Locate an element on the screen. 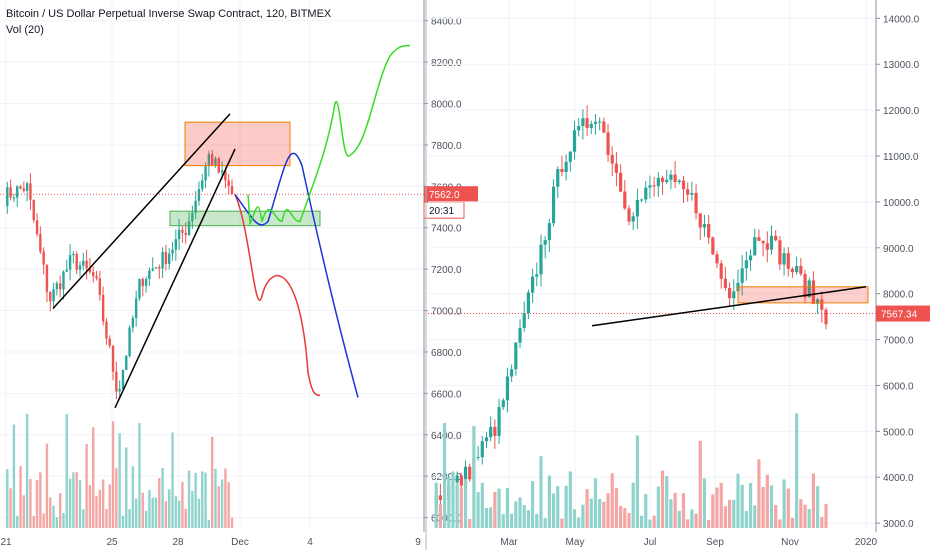 The height and width of the screenshot is (555, 932). y-tick-label: 13000.0 is located at coordinates (901, 65).